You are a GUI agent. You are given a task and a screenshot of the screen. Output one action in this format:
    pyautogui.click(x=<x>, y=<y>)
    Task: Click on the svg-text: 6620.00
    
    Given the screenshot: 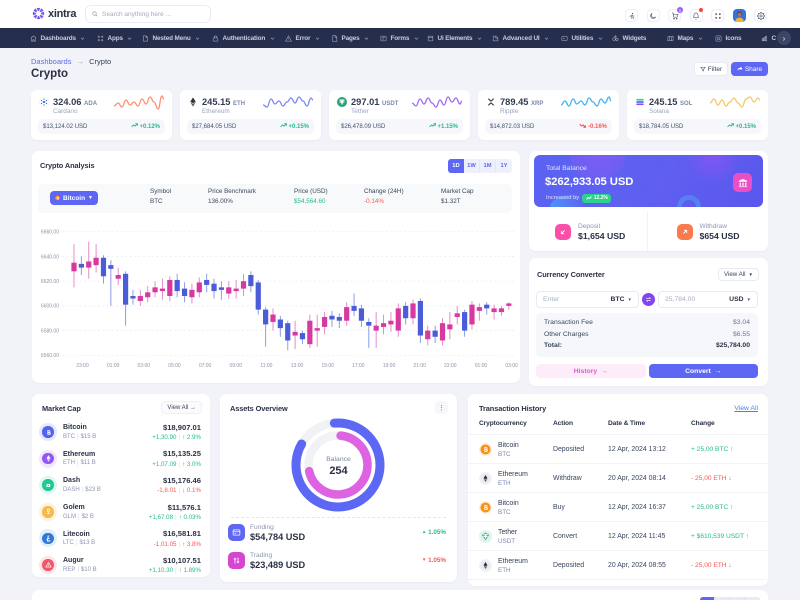 What is the action you would take?
    pyautogui.click(x=50, y=282)
    